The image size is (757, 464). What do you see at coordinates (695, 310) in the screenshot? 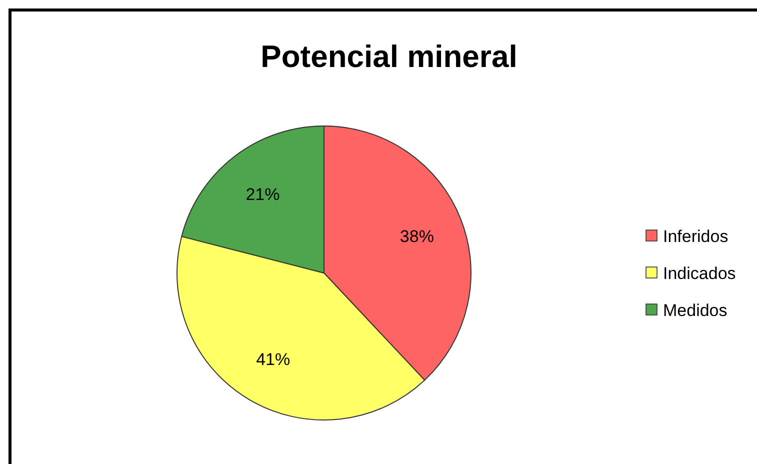
I see `legend-label: Medidos` at bounding box center [695, 310].